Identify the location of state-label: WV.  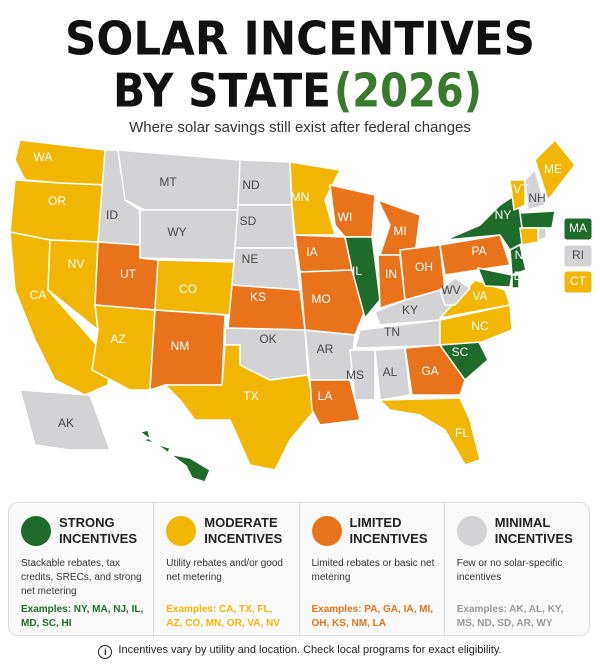
(450, 290).